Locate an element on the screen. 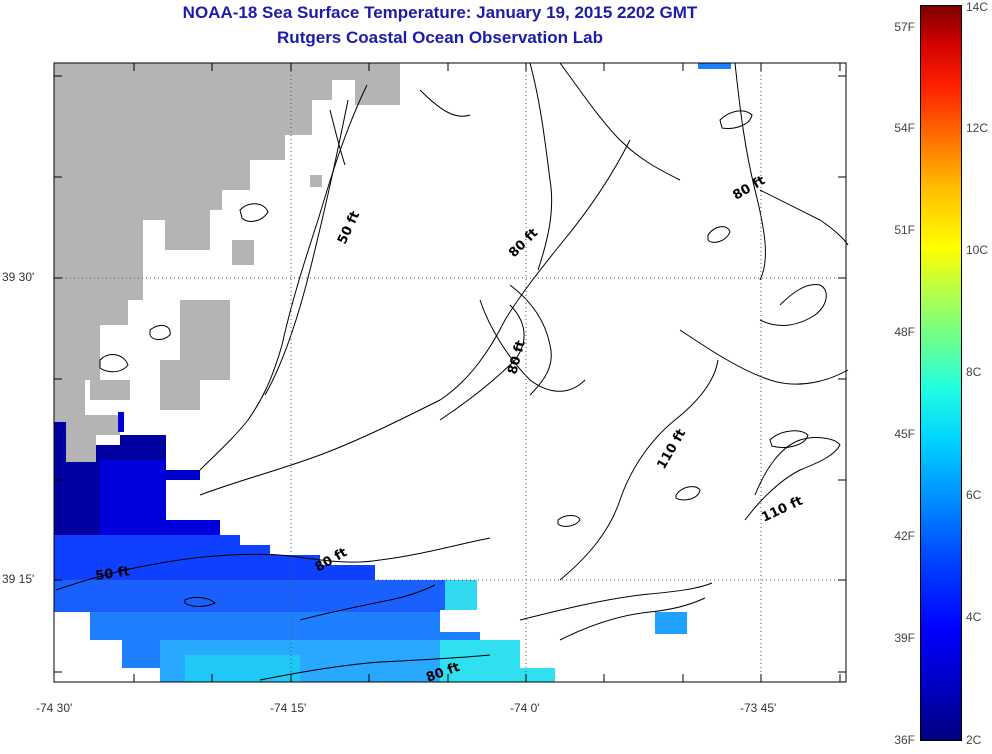 The image size is (992, 754). lat-label: 39 30' is located at coordinates (18, 277).